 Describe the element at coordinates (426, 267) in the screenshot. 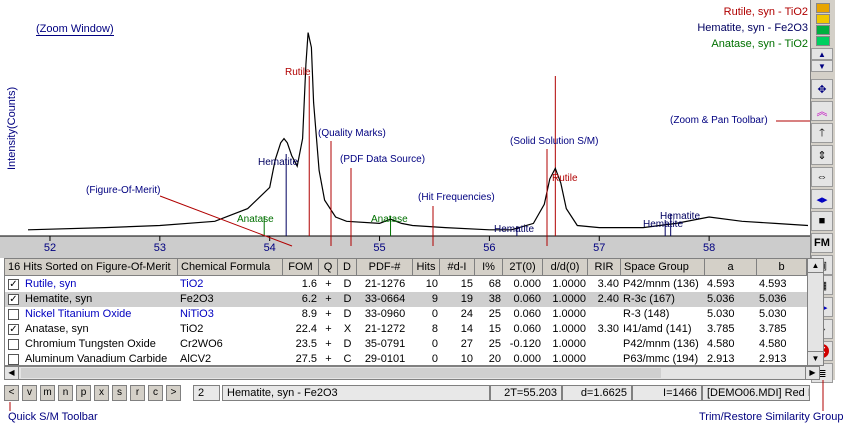

I see `col-header-hit-count: Hits` at that location.